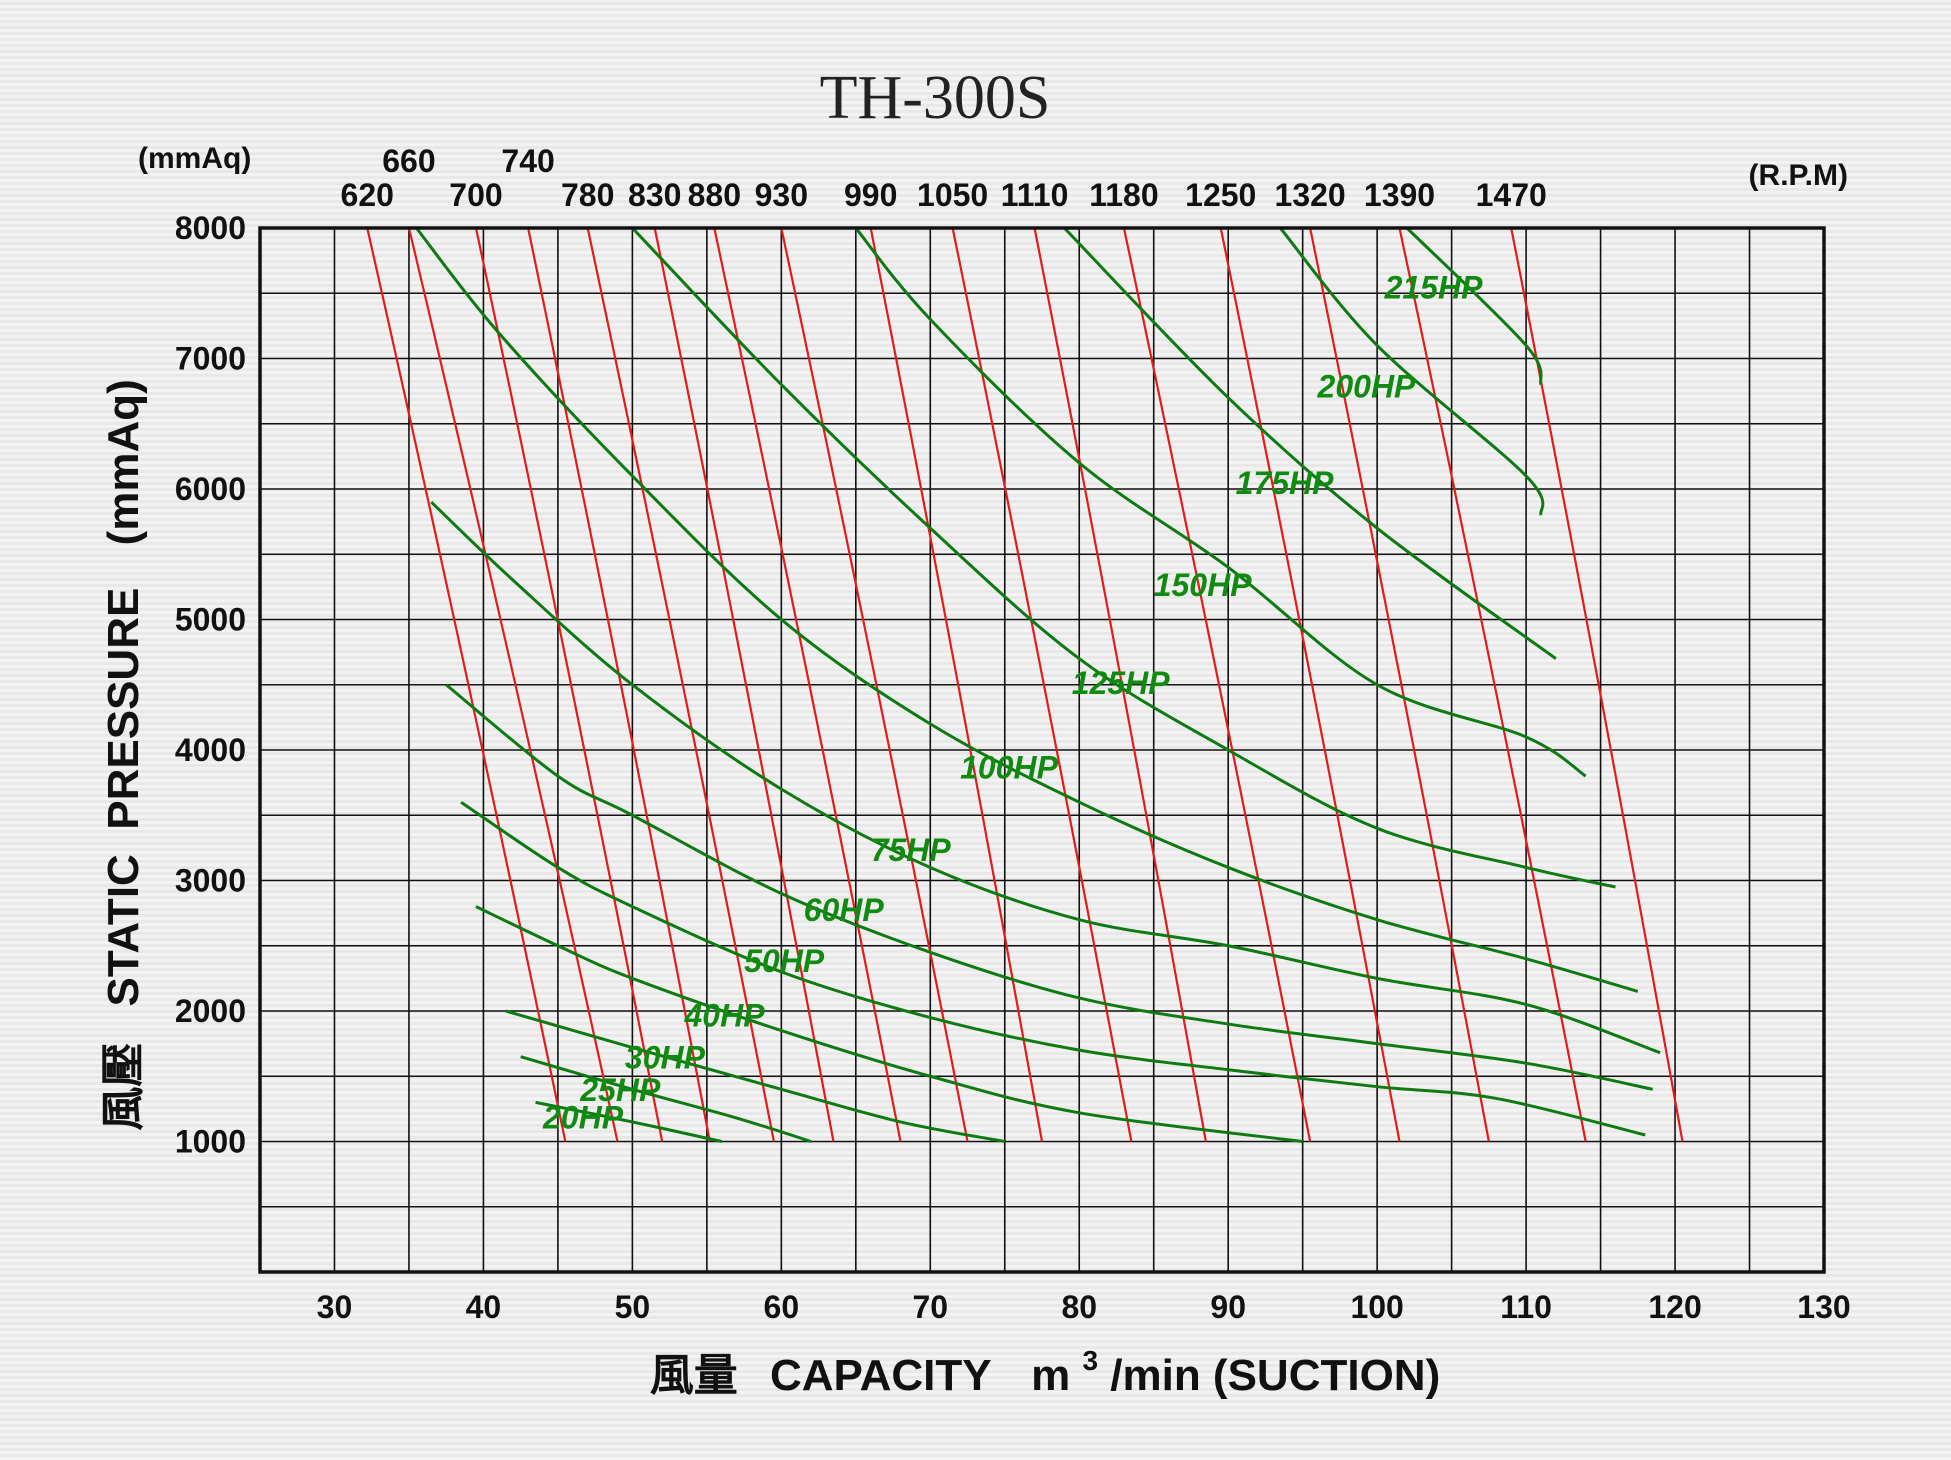  I want to click on hp-curve-25HP, so click(666, 1099).